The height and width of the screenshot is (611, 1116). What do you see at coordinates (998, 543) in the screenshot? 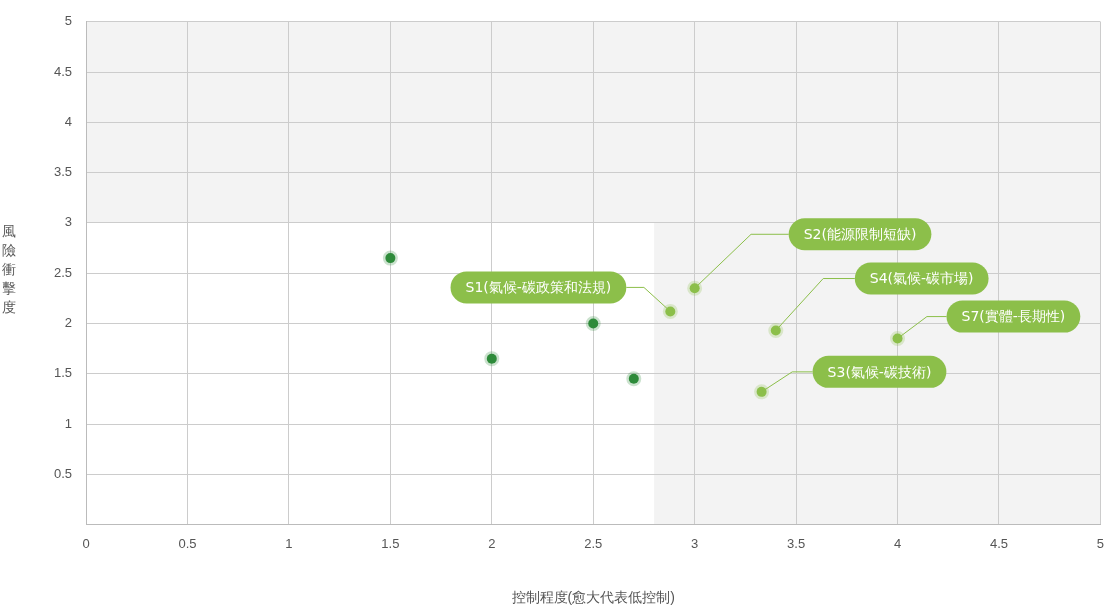
I see `x-tick-label: 4.5` at bounding box center [998, 543].